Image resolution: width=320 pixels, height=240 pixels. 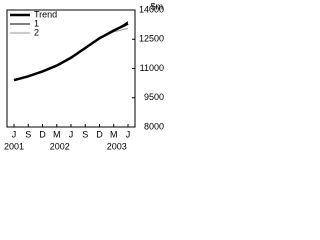 I want to click on y-tick-label: 14000, so click(x=151, y=9).